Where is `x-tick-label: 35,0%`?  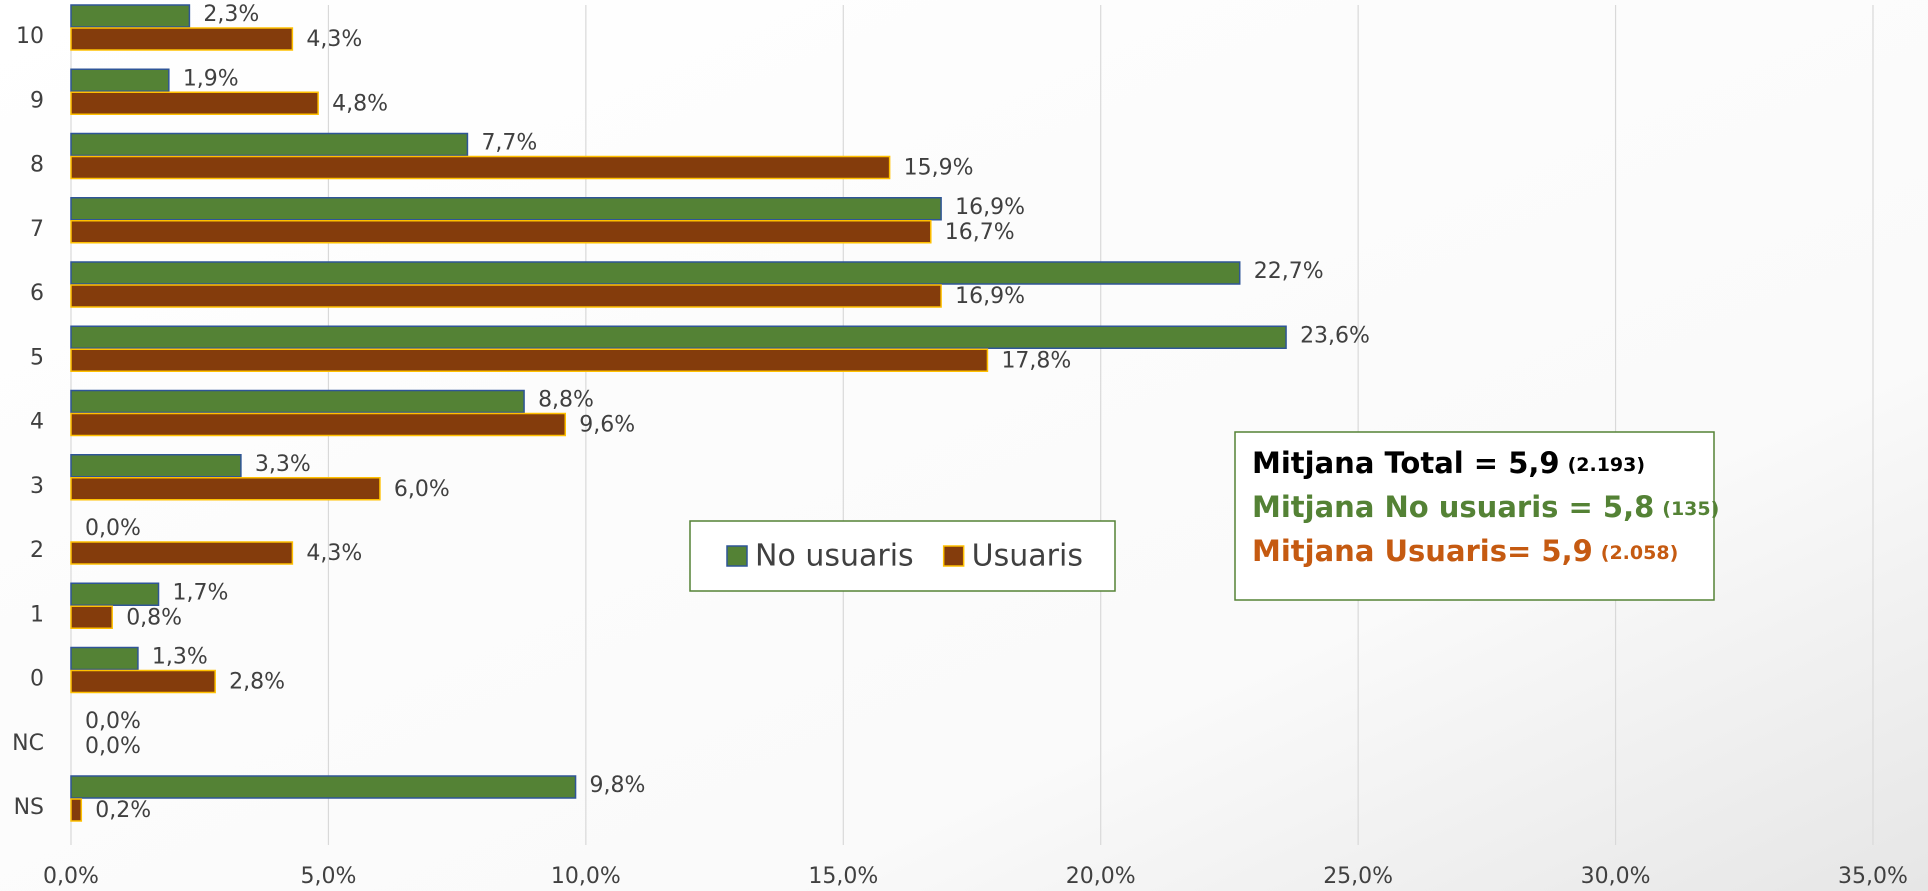
x-tick-label: 35,0% is located at coordinates (1873, 876).